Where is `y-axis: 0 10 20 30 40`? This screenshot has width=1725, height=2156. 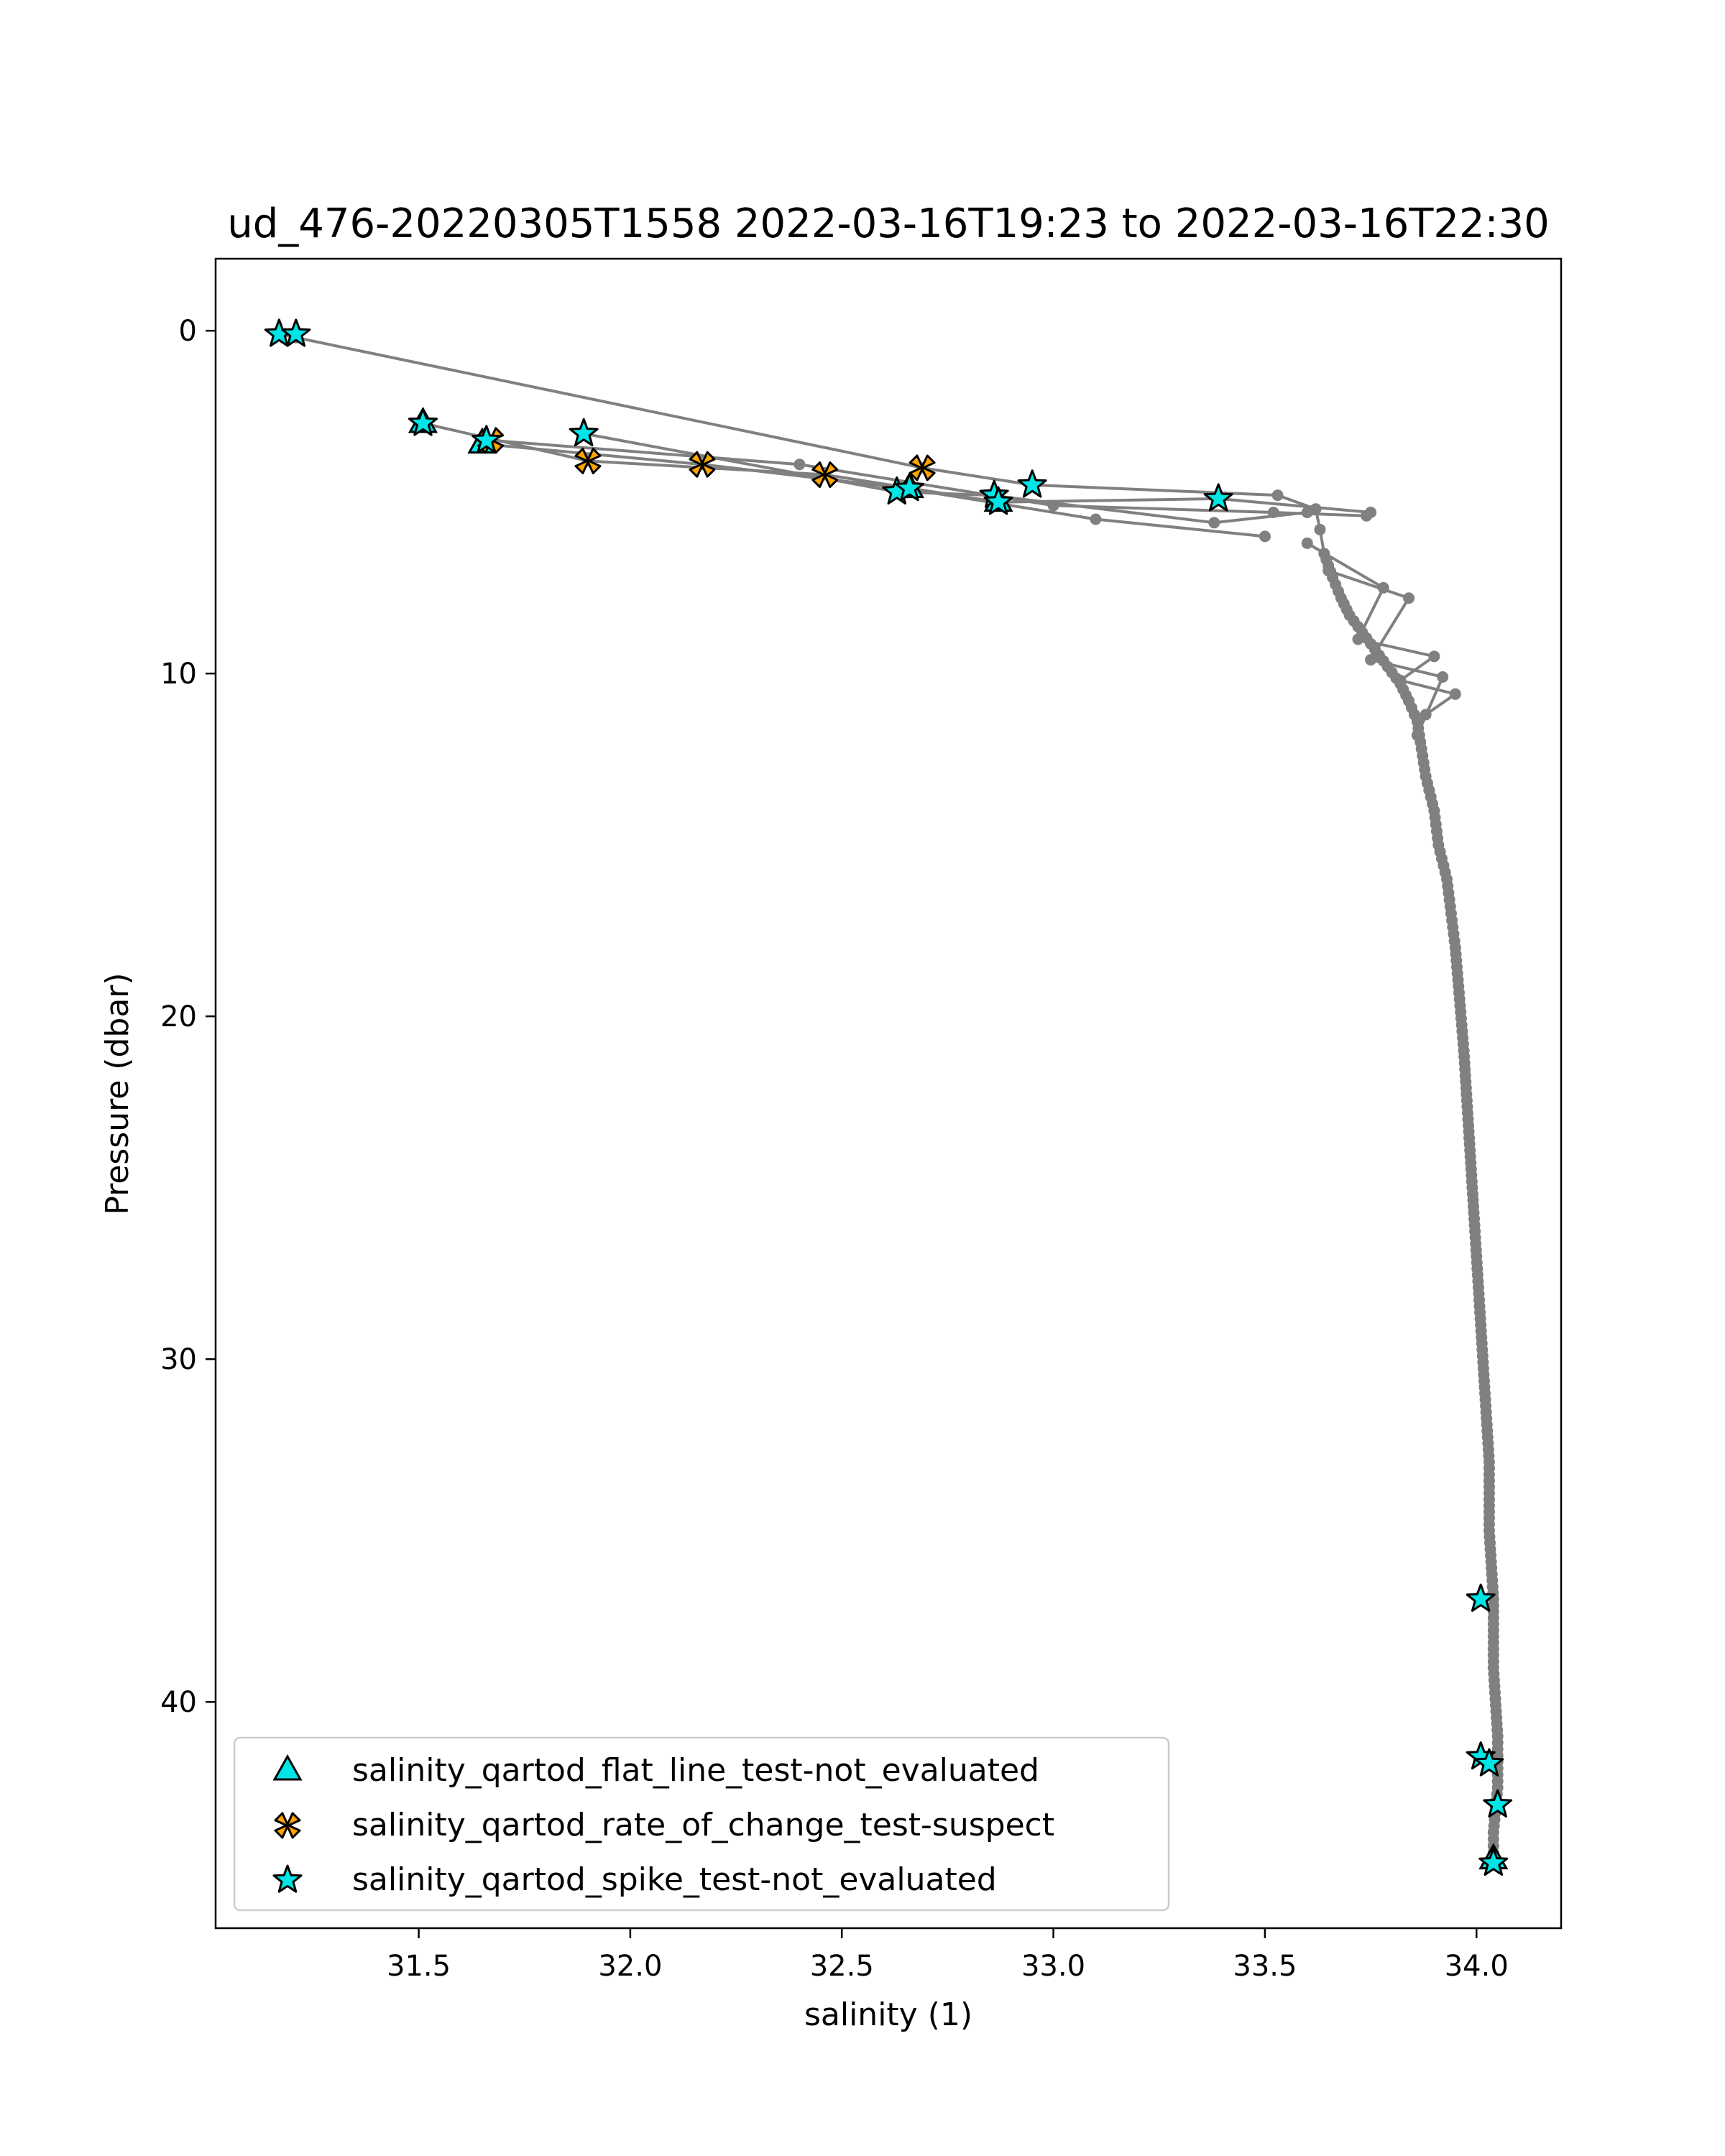
y-axis: 0 10 20 30 40 is located at coordinates (188, 1017).